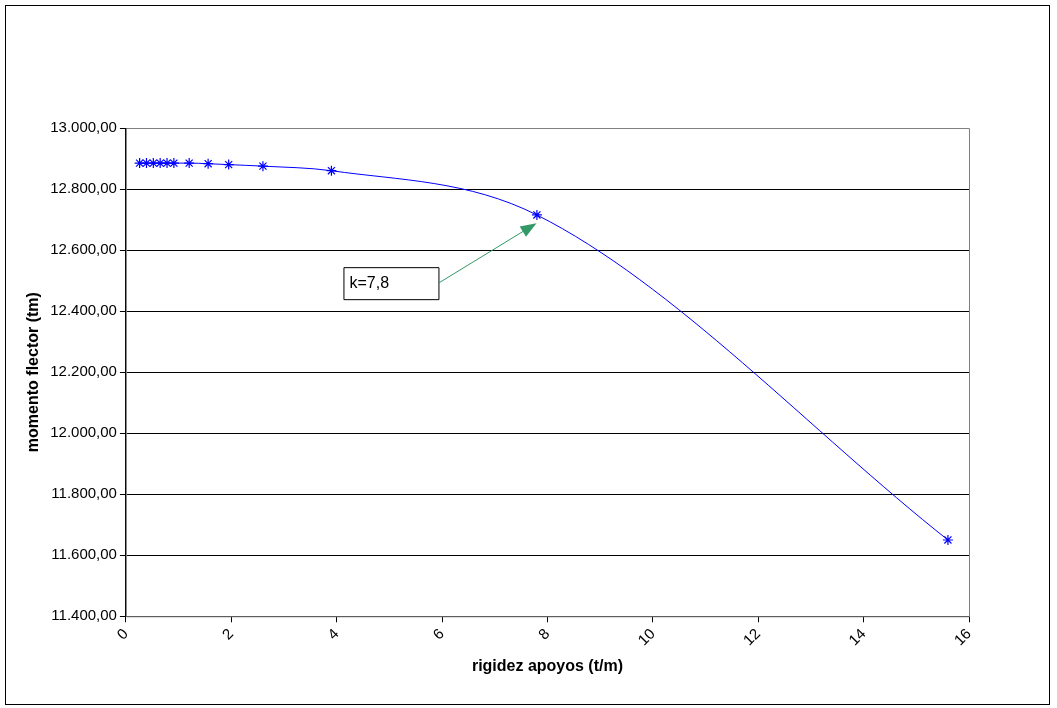  What do you see at coordinates (83, 188) in the screenshot?
I see `y-tick-label: 12.800,00` at bounding box center [83, 188].